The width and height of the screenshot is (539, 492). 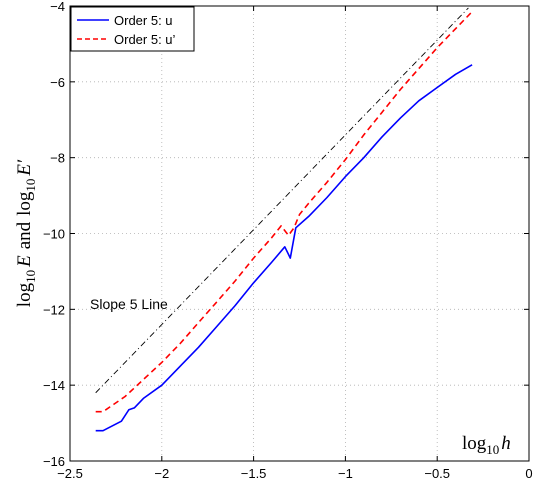 I want to click on y-axis-label: log10Eandlog10E′, so click(x=26, y=233).